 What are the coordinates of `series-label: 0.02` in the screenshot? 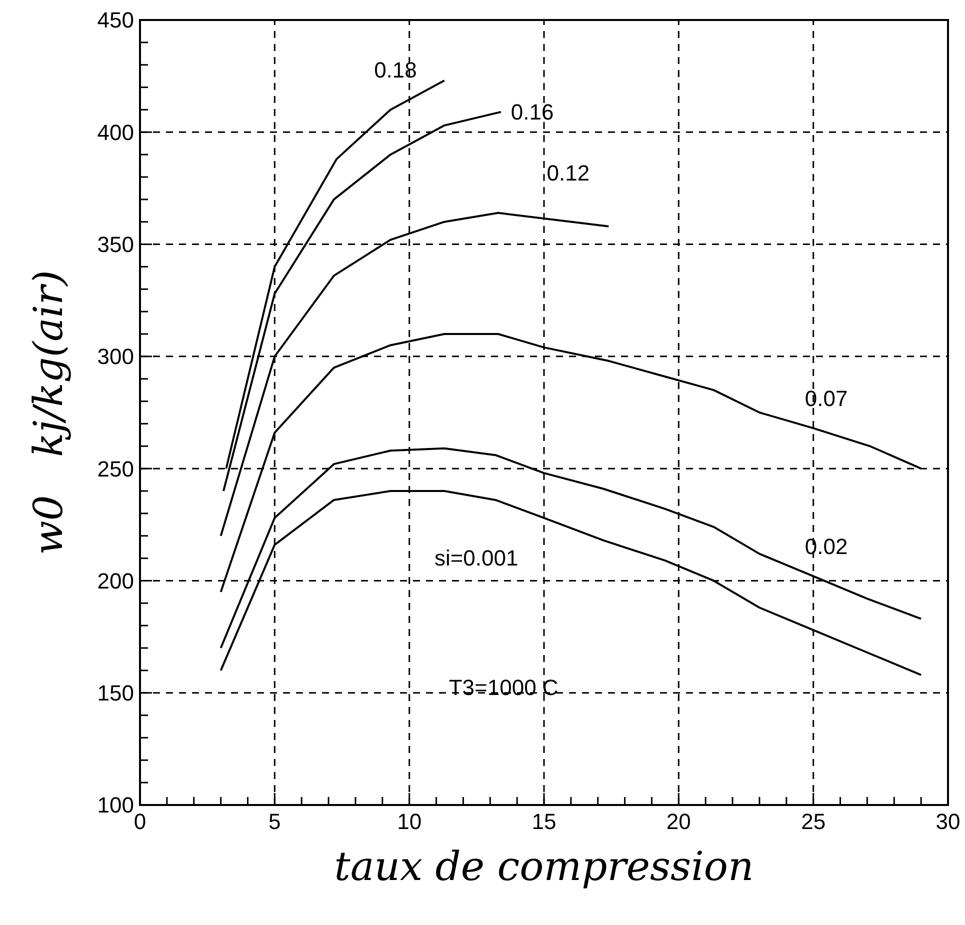 It's located at (826, 546).